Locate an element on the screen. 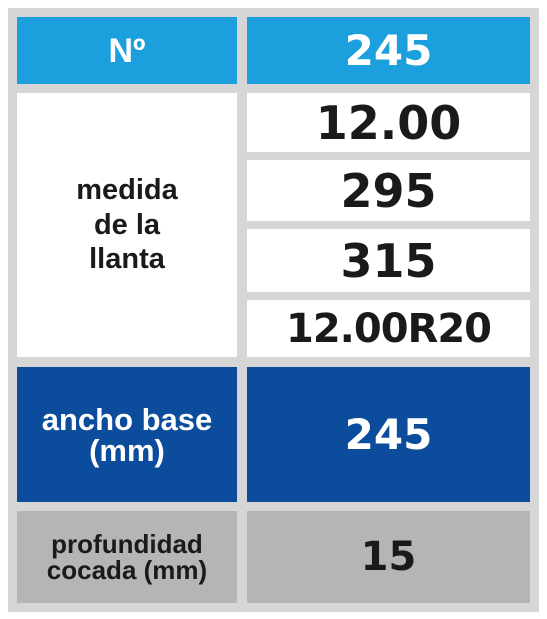  base-width-label-cell: ancho base (mm) is located at coordinates (127, 434).